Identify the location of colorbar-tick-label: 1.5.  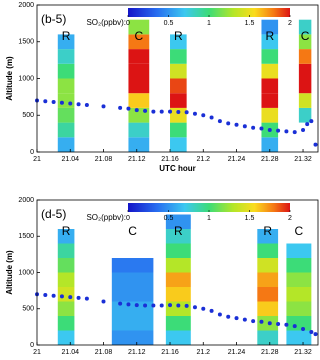
(250, 218).